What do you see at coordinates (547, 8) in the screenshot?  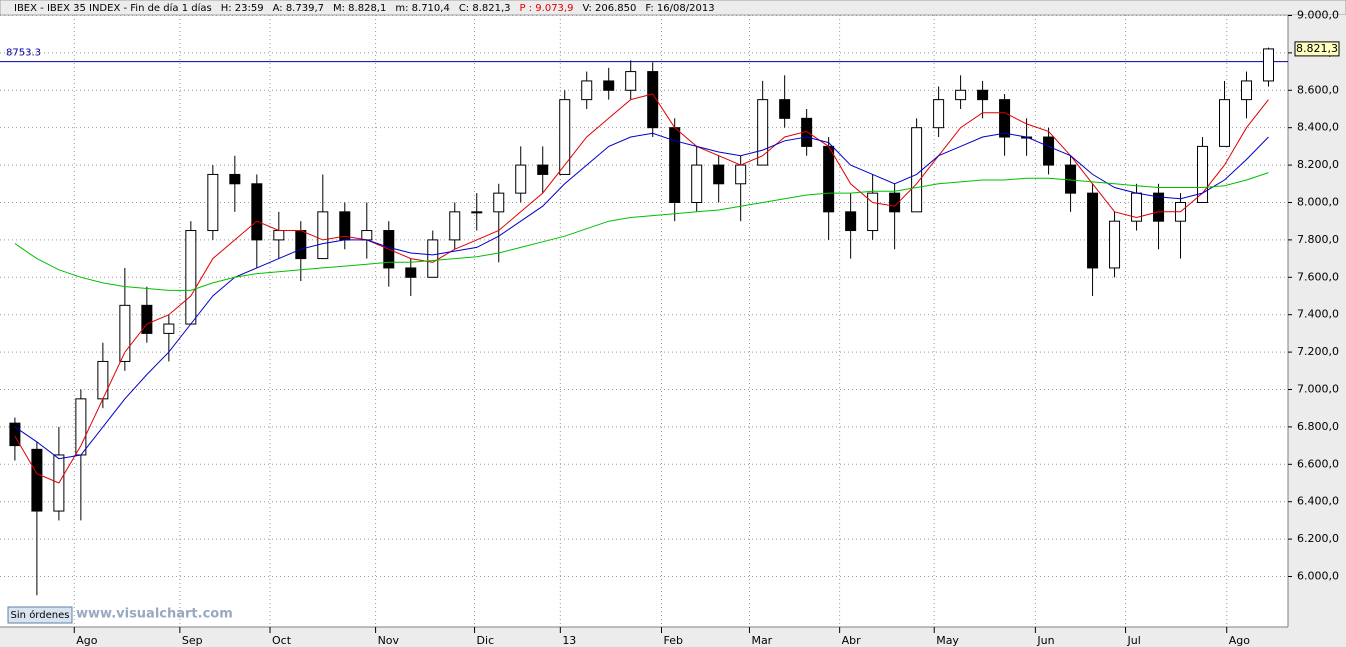 I see `header-point: P : 9.073,9` at bounding box center [547, 8].